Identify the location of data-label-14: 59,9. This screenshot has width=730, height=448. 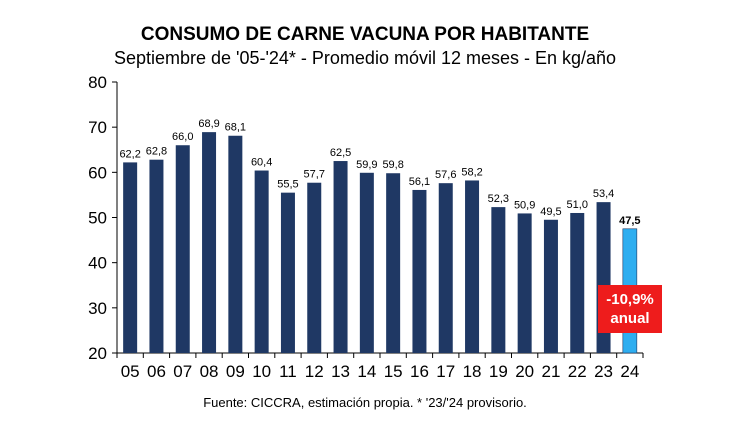
(366, 165).